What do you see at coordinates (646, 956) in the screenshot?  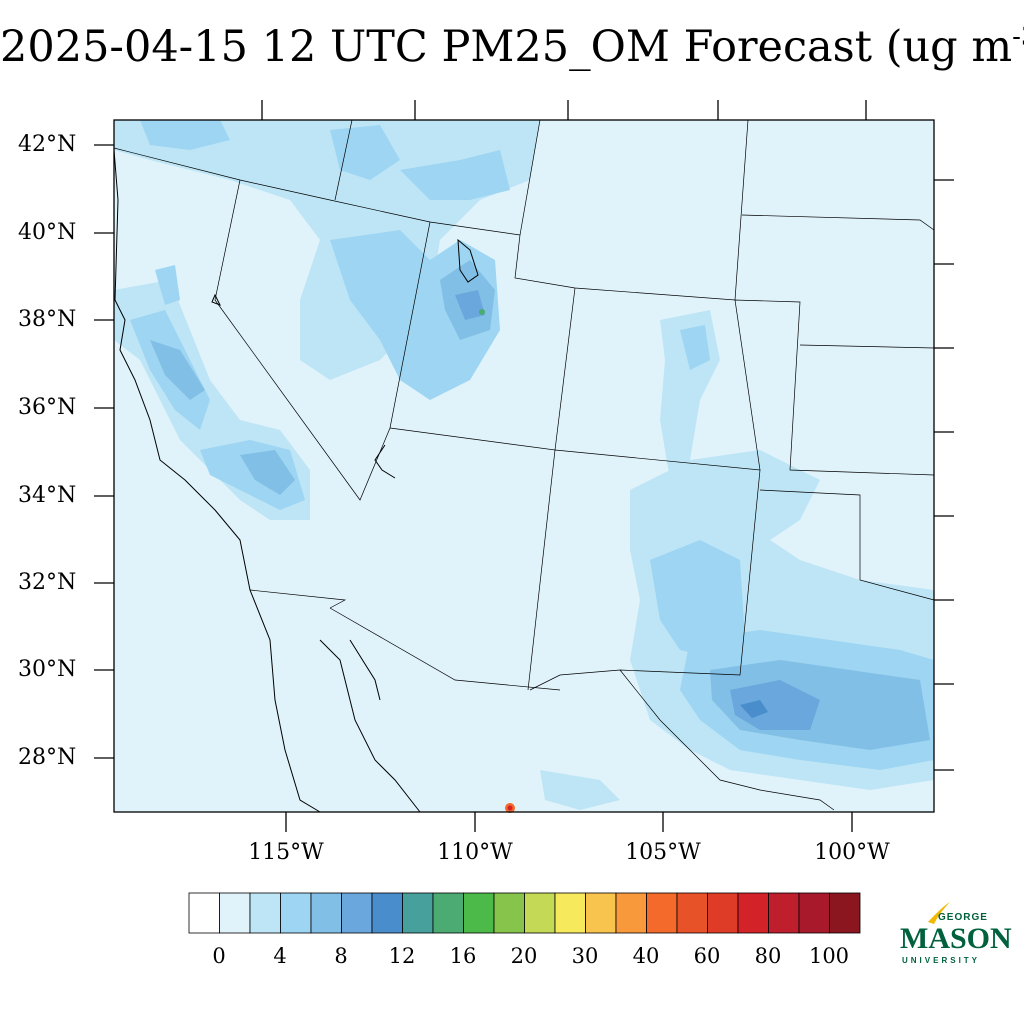 I see `colorbar-label: 40` at bounding box center [646, 956].